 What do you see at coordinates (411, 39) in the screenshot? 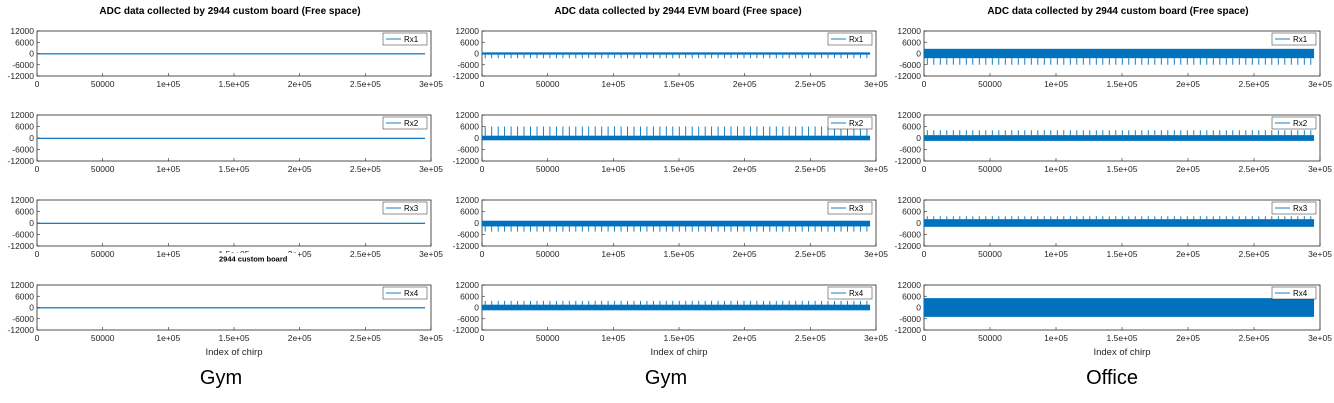
I see `legend-label: Rx1` at bounding box center [411, 39].